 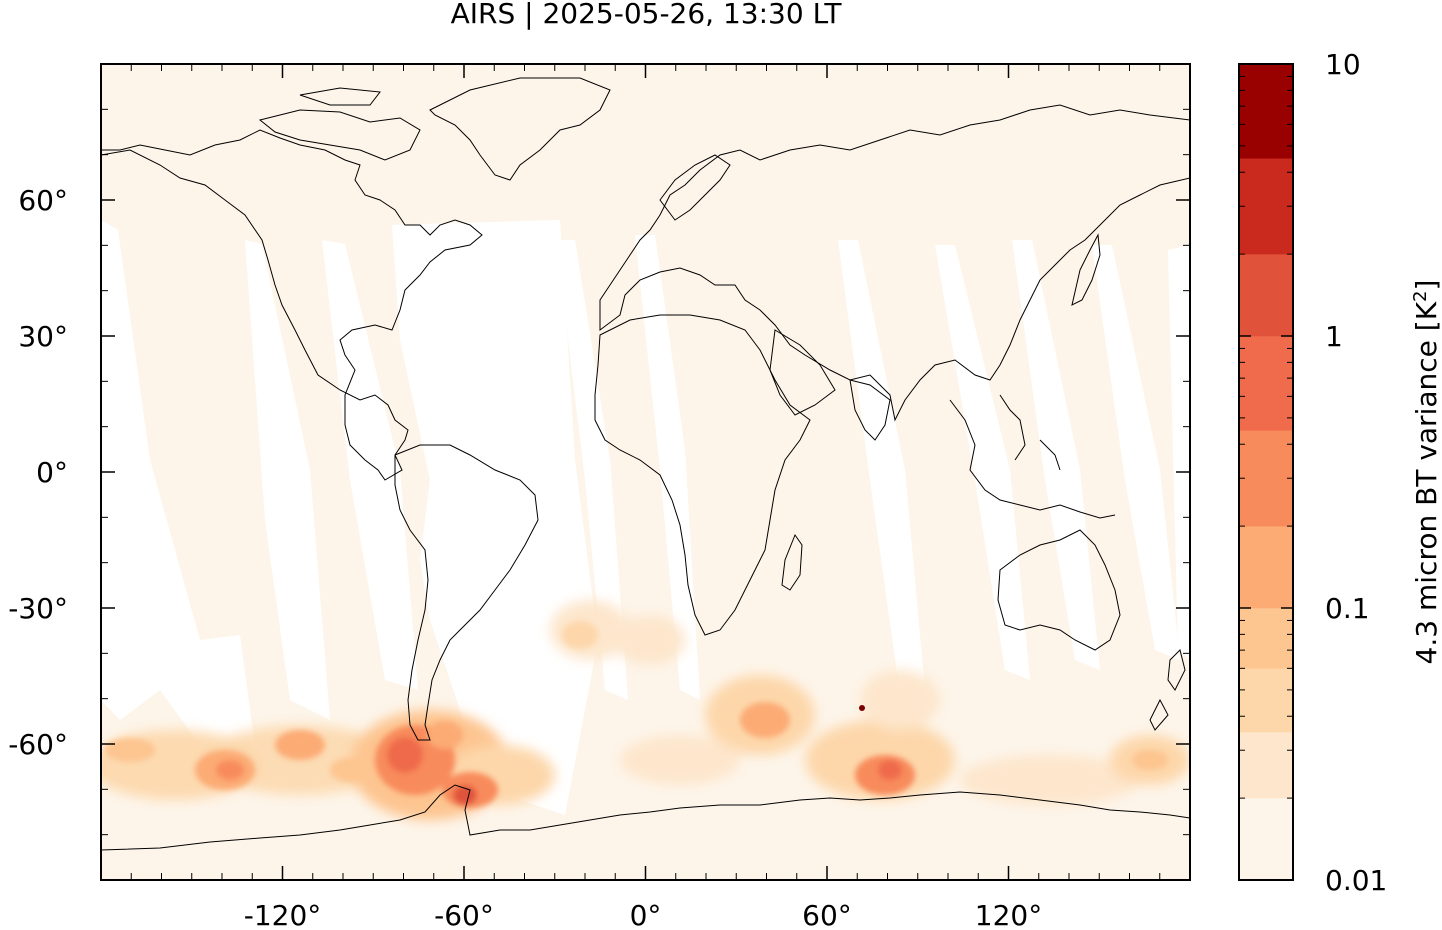 I want to click on colorbar-frame, so click(x=1266, y=472).